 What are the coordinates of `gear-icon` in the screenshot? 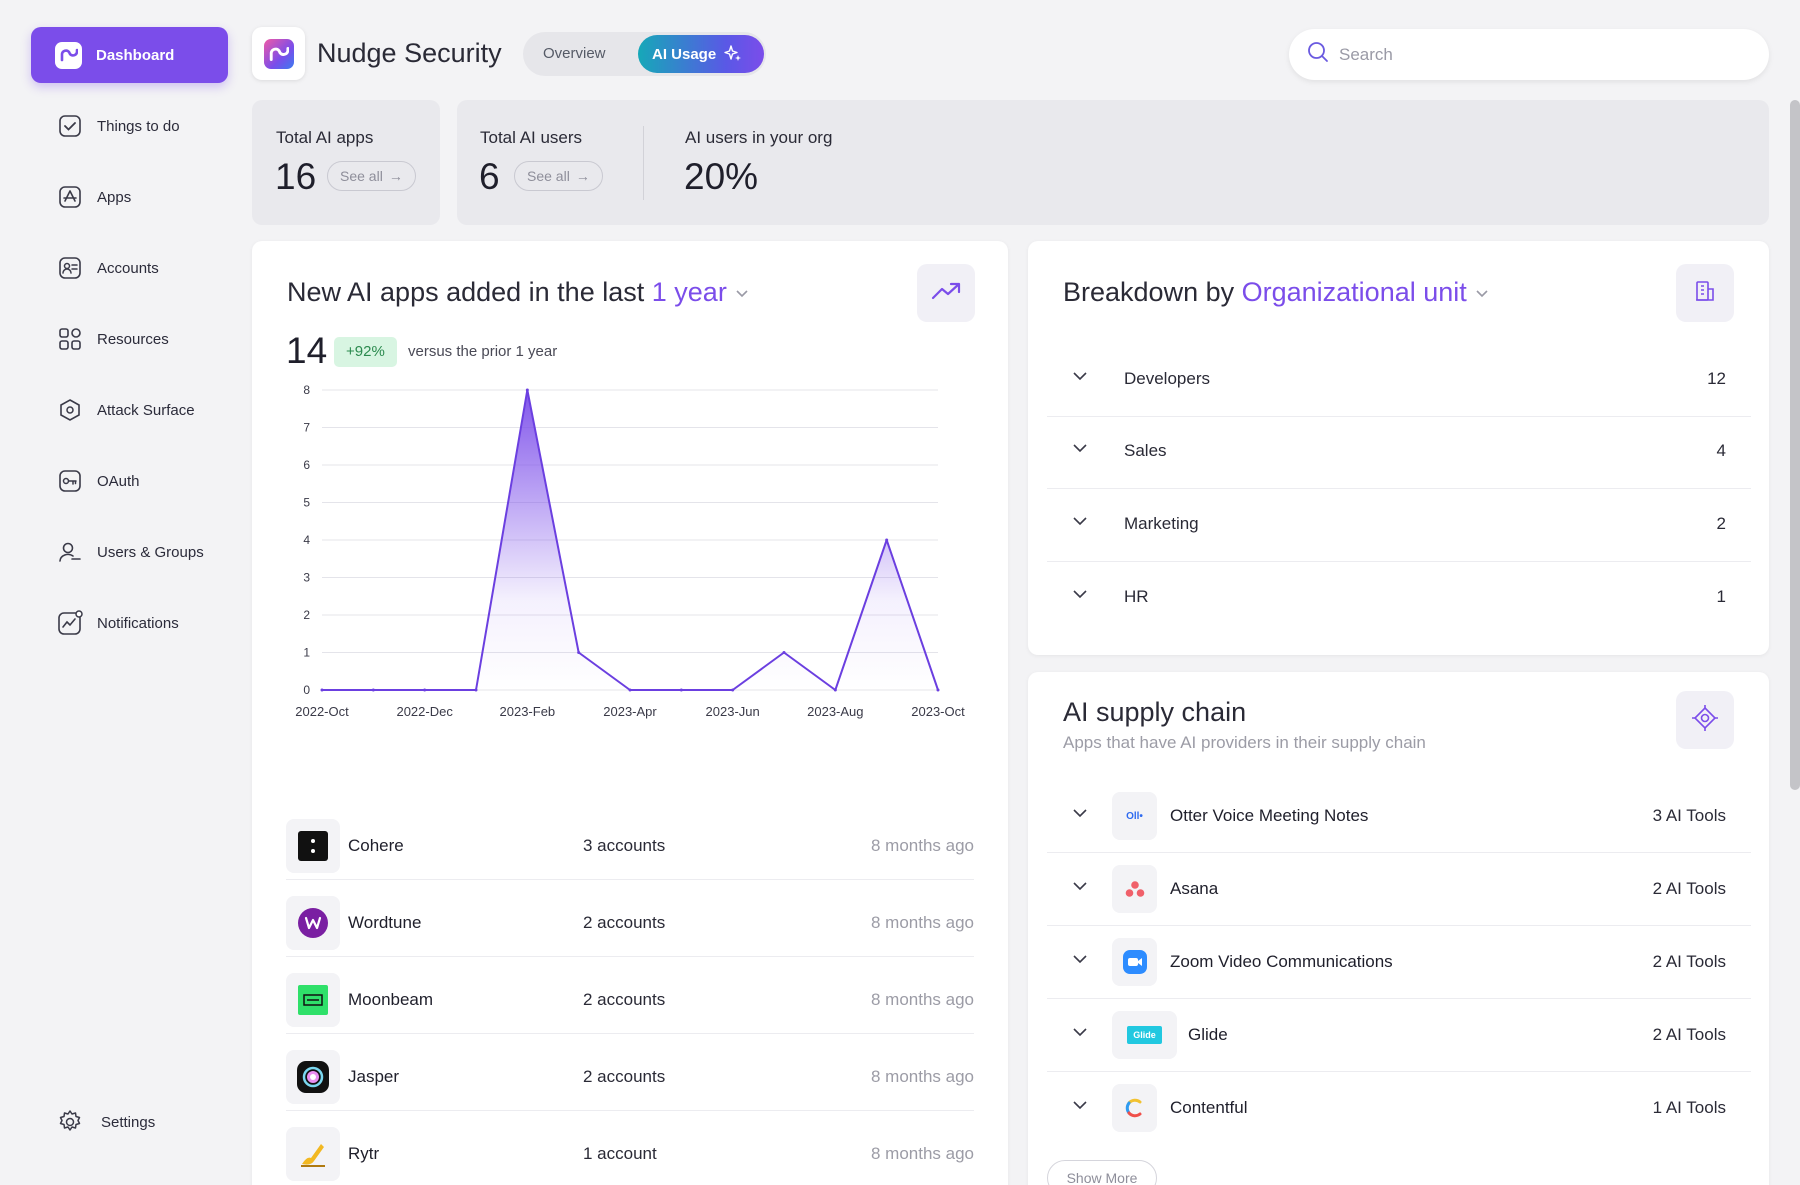 It's located at (70, 1122).